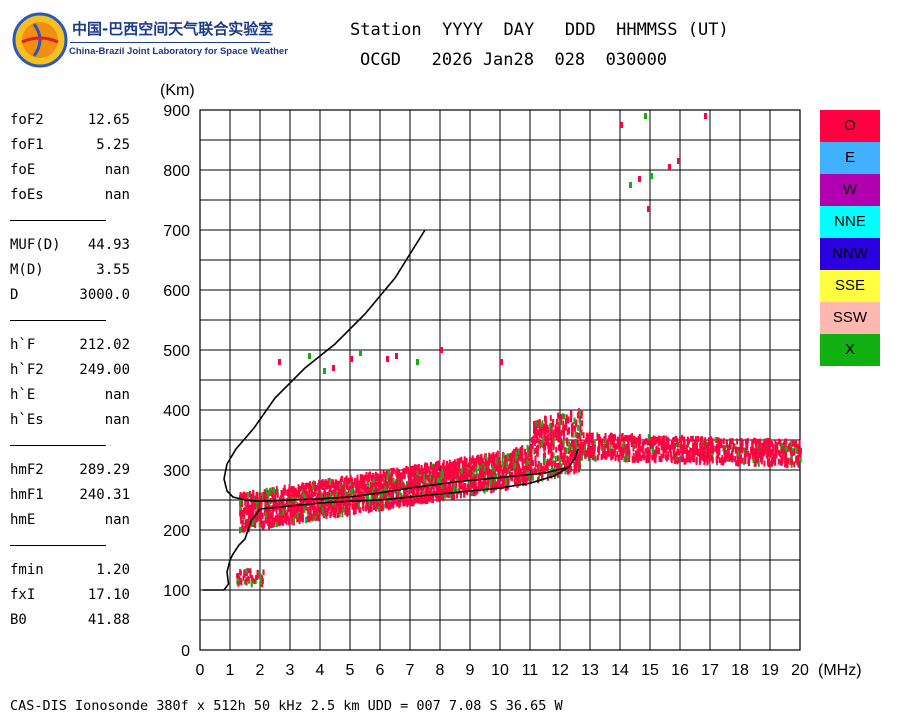 The width and height of the screenshot is (900, 720). What do you see at coordinates (470, 670) in the screenshot?
I see `x-tick-label: 9` at bounding box center [470, 670].